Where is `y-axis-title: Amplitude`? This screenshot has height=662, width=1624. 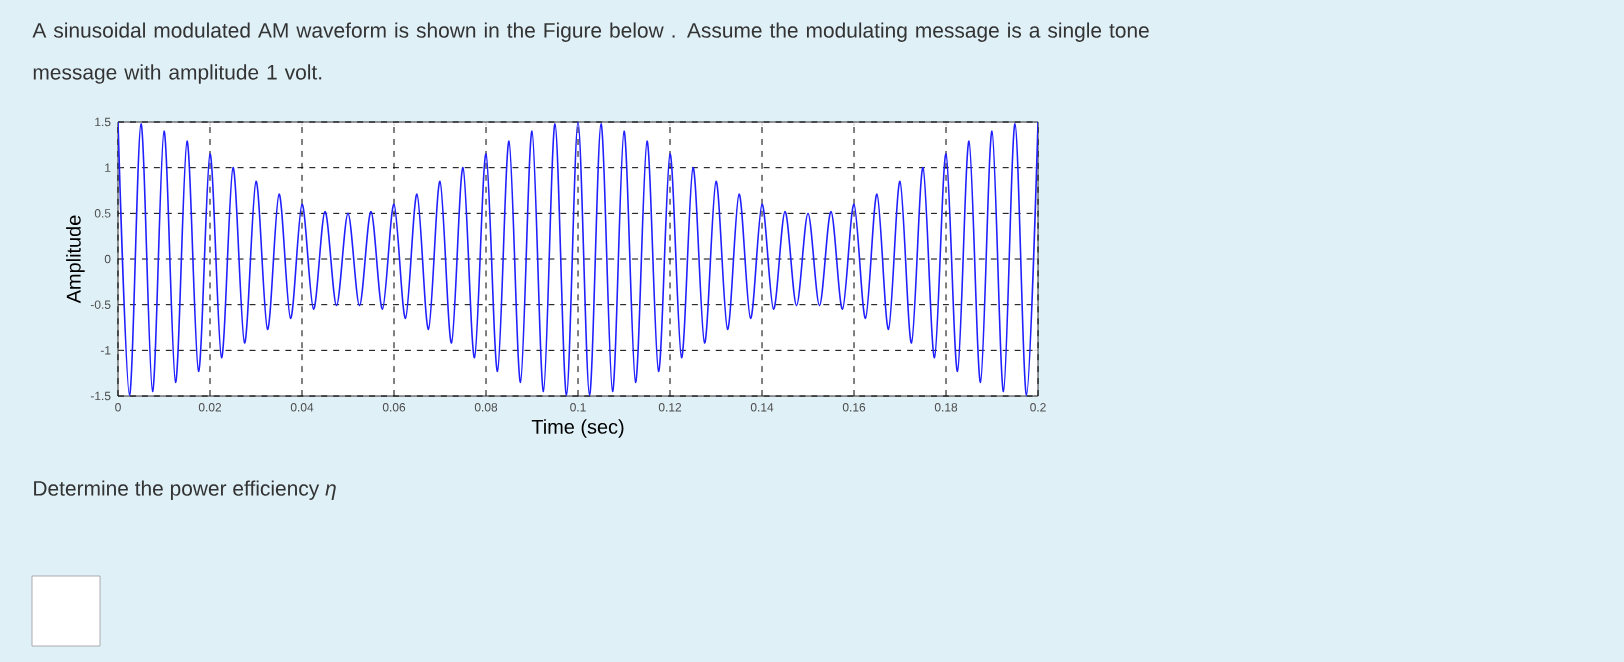
y-axis-title: Amplitude is located at coordinates (75, 259).